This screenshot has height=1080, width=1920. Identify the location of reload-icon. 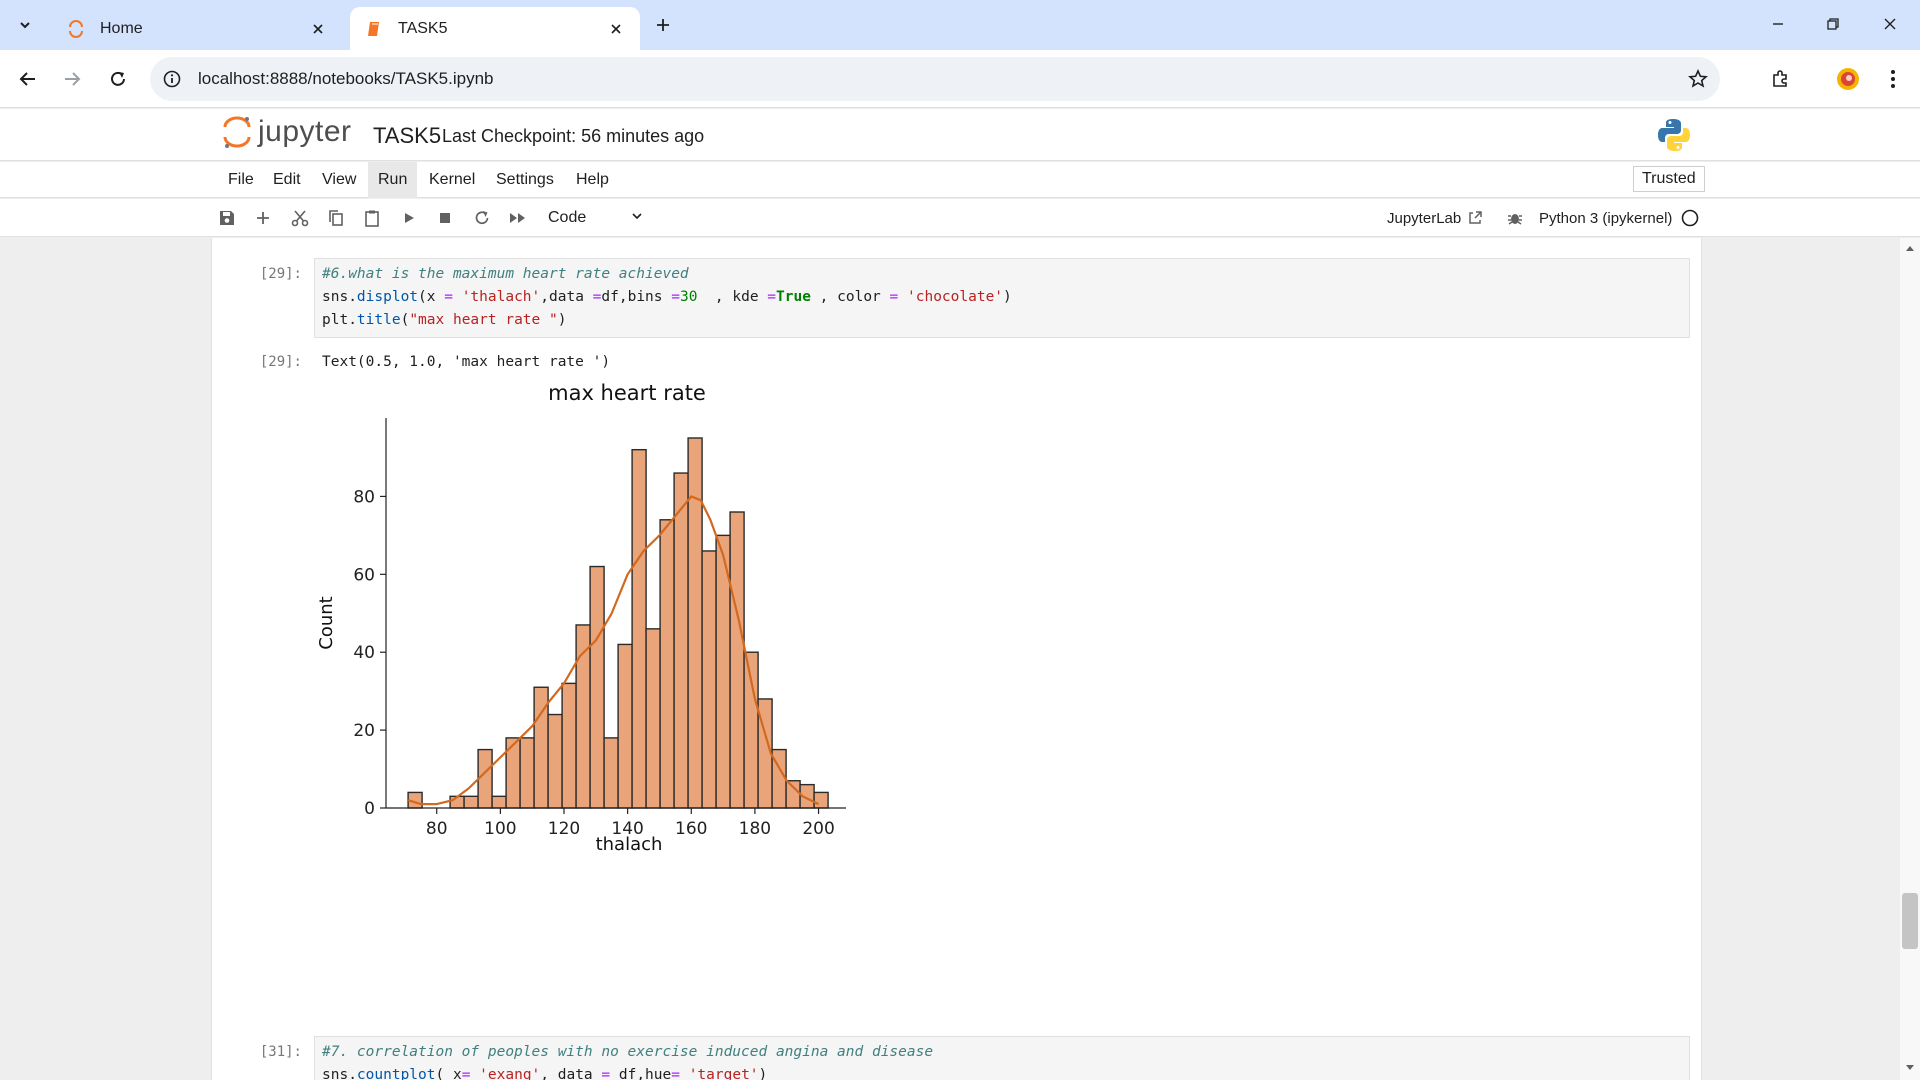
(118, 78).